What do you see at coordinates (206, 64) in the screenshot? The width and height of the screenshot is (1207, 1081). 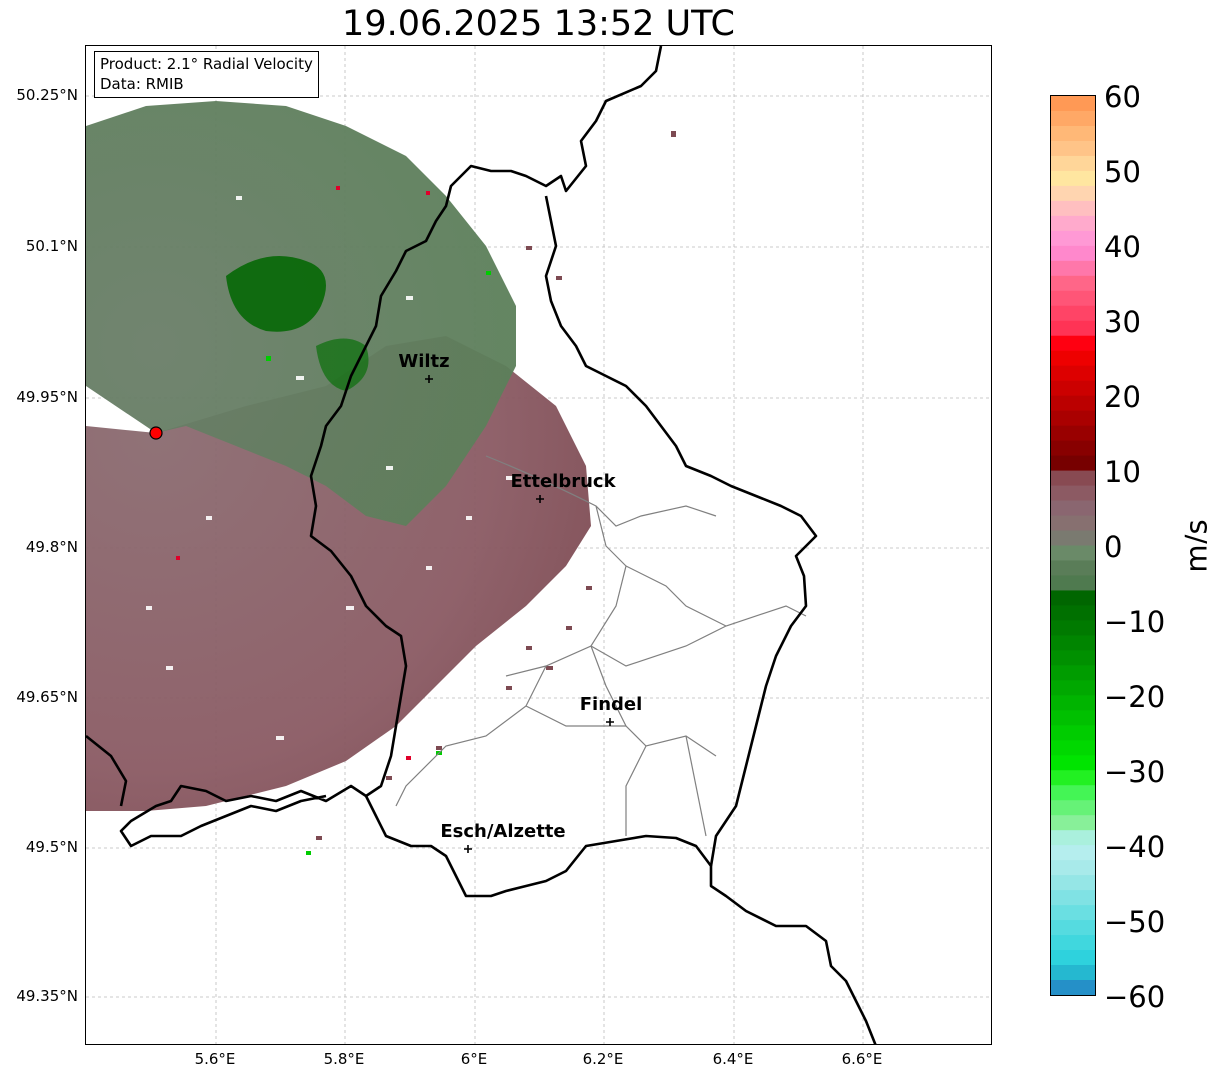 I see `product-label: Product: 2.1° Radial Velocity` at bounding box center [206, 64].